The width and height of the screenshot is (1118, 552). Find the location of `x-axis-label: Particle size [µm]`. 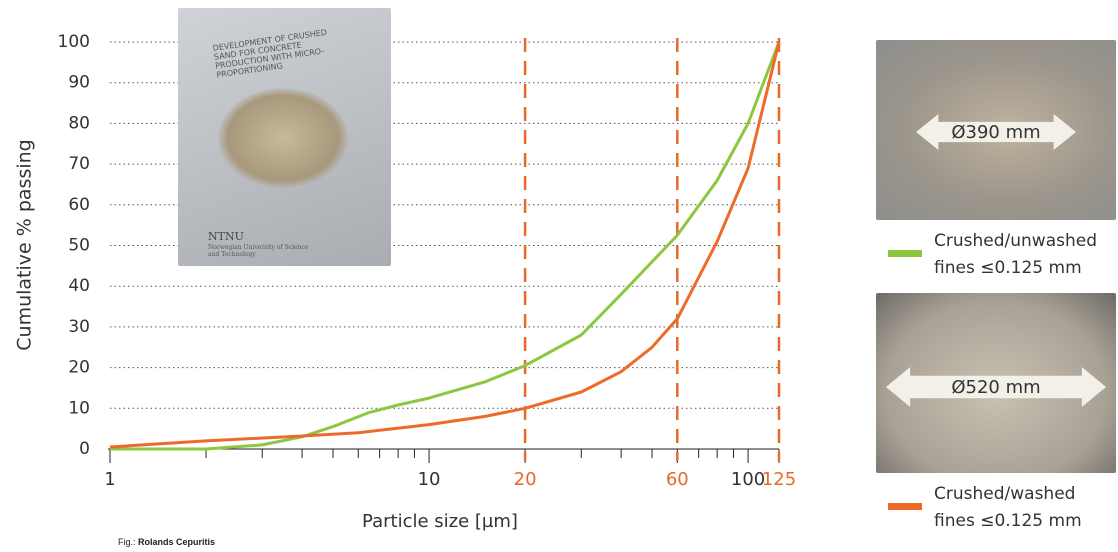

x-axis-label: Particle size [µm] is located at coordinates (440, 521).